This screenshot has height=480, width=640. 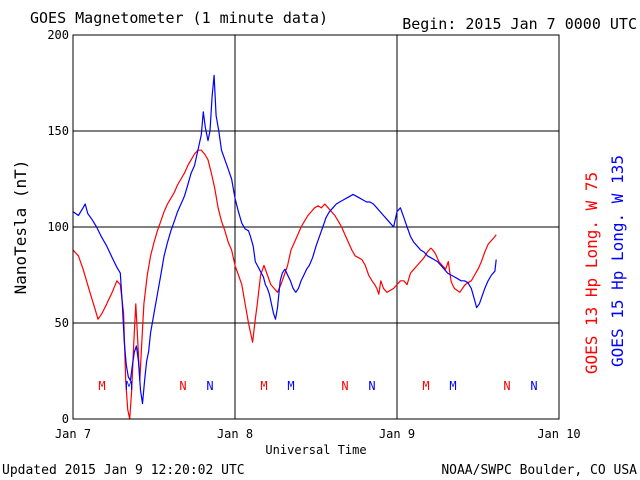 What do you see at coordinates (123, 470) in the screenshot?
I see `updated-timestamp: Updated 2015 Jan 9 12:20:02 UTC` at bounding box center [123, 470].